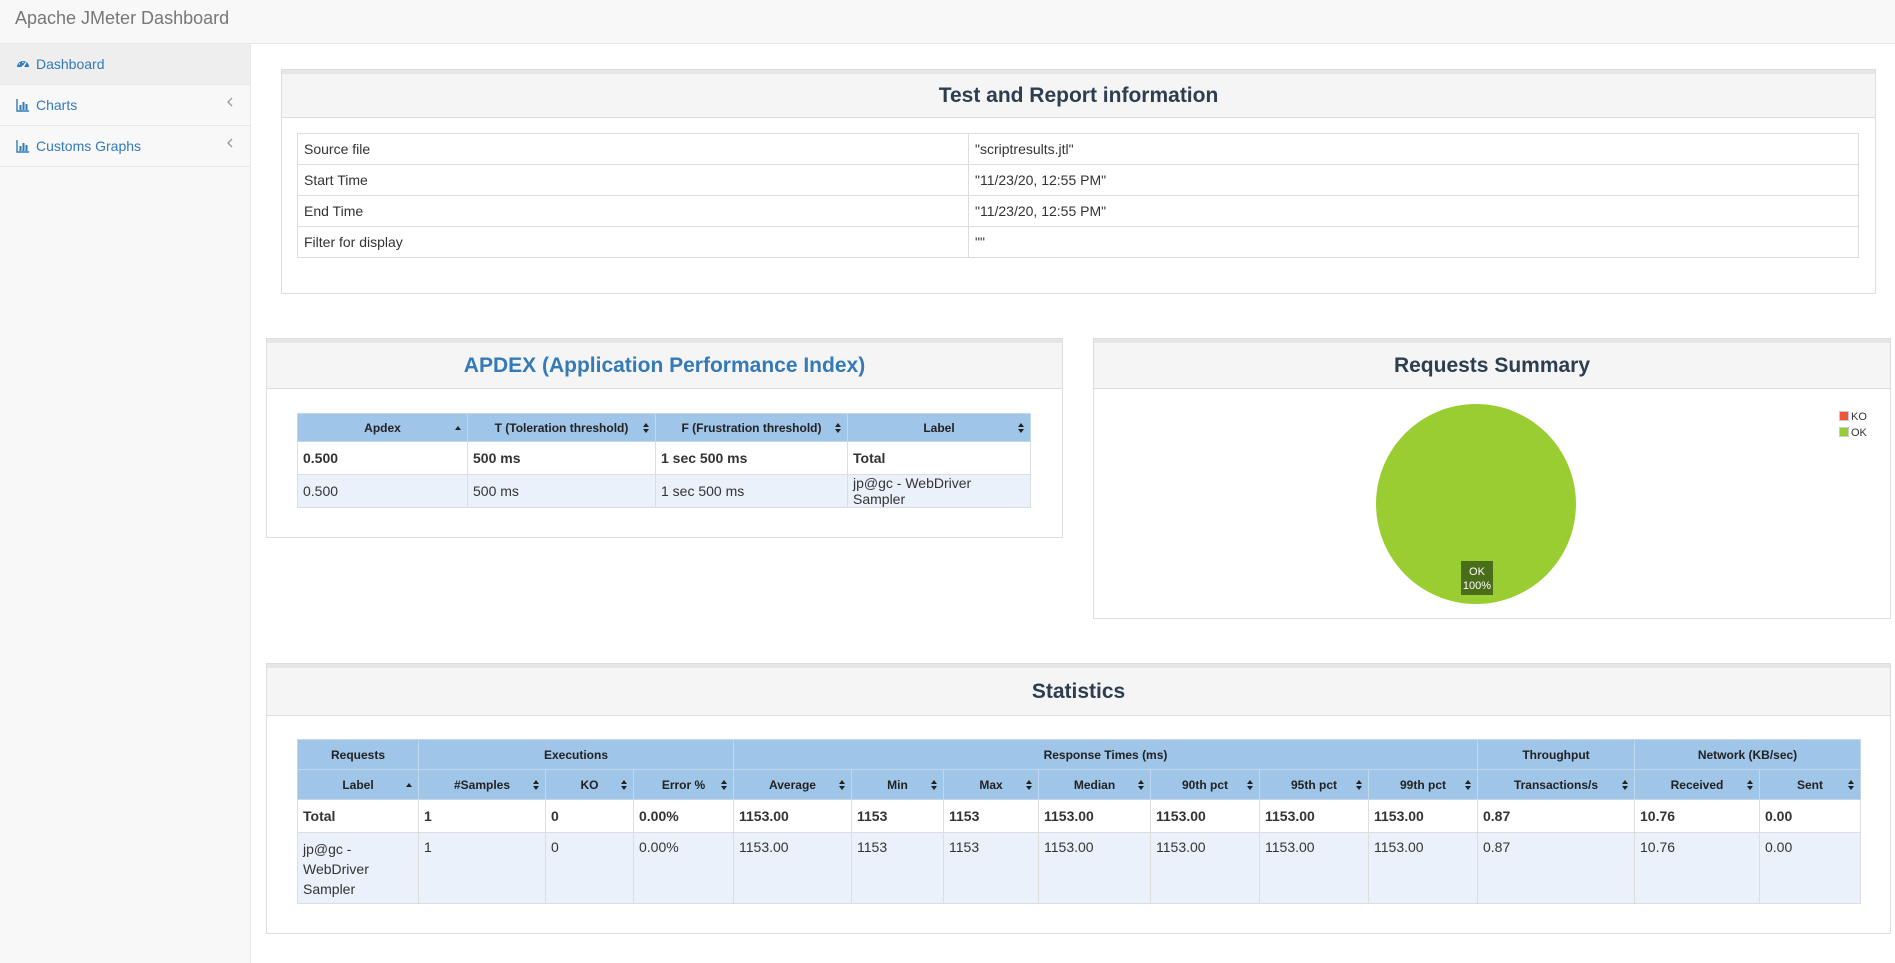 This screenshot has width=1895, height=963. What do you see at coordinates (382, 427) in the screenshot?
I see `column-header-apdex: Apdex` at bounding box center [382, 427].